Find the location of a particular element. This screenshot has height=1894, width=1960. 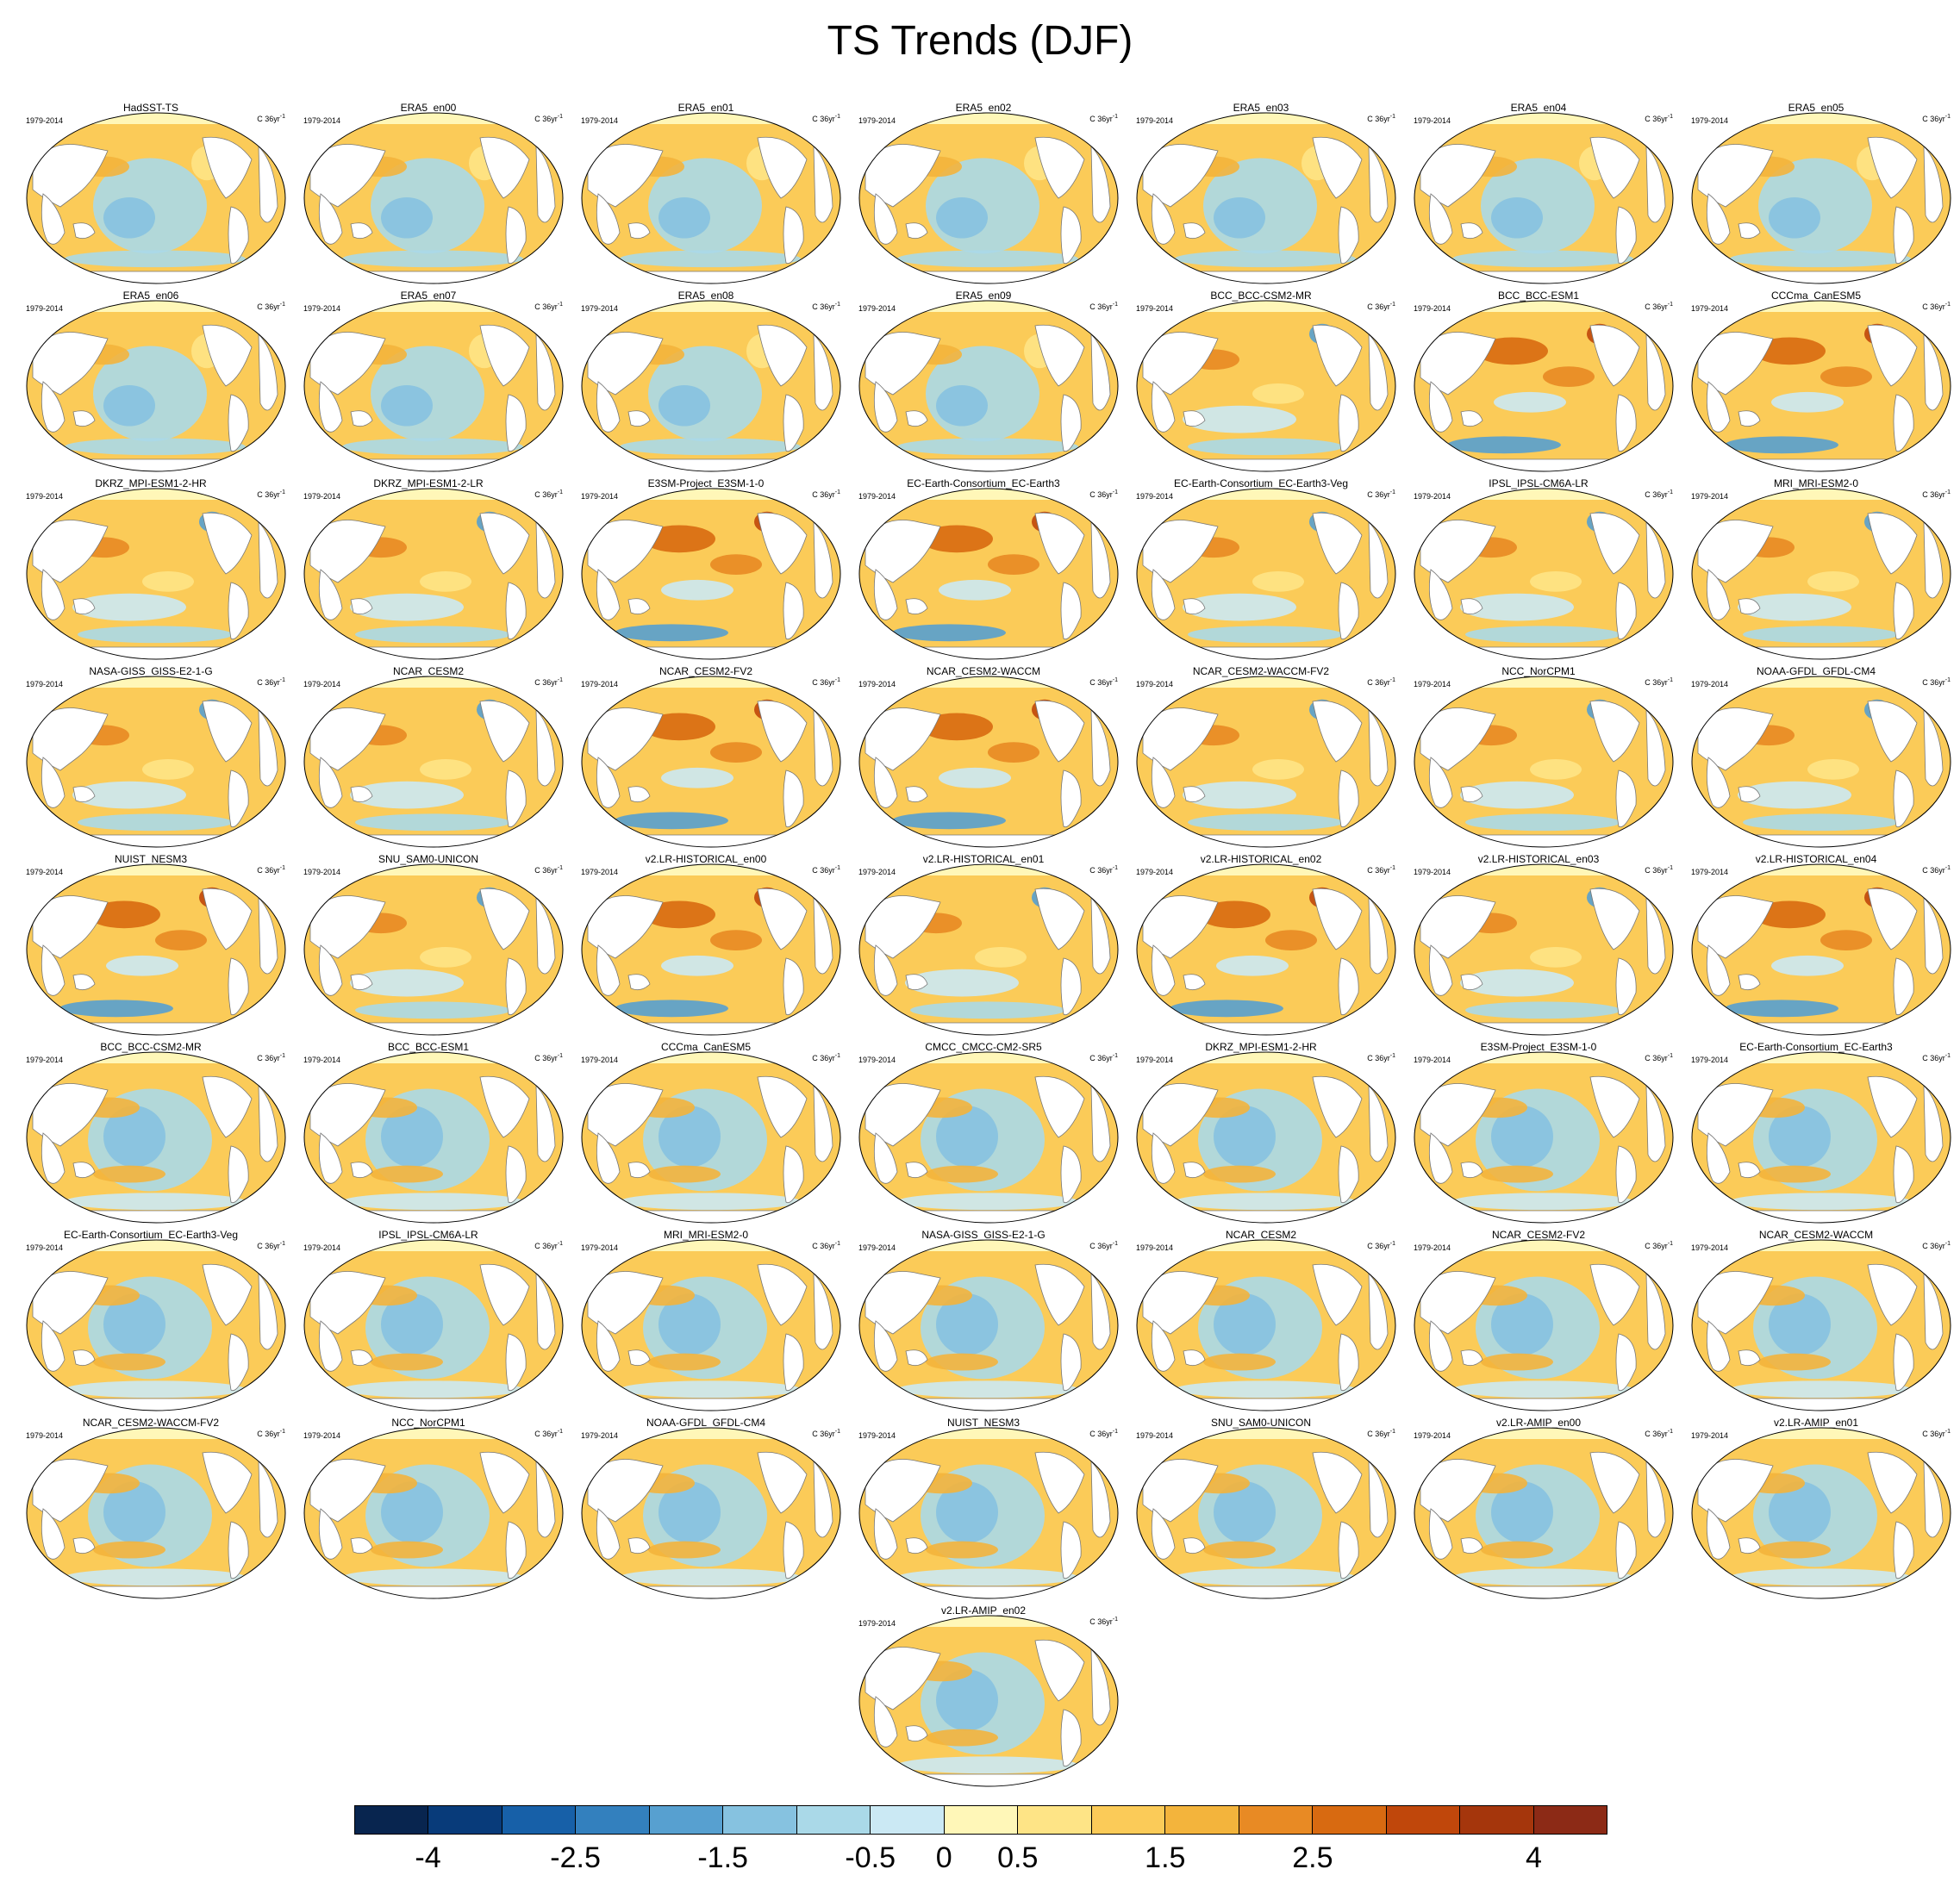

panel-title: NUIST_NESM3 is located at coordinates (984, 1423).